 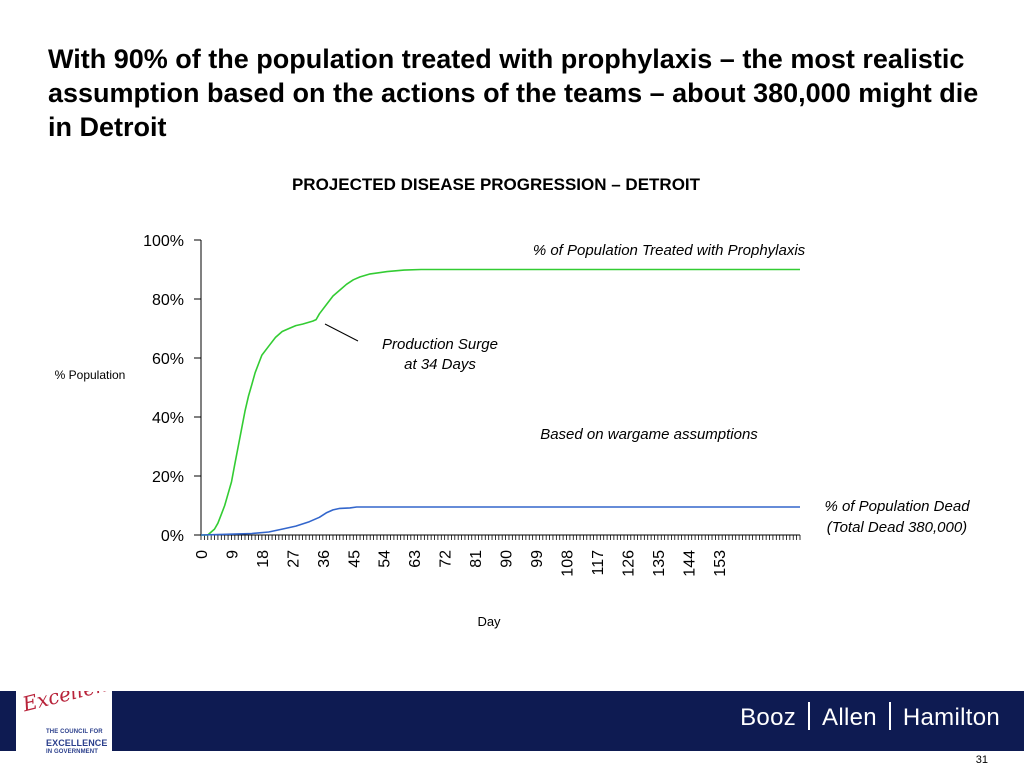 What do you see at coordinates (768, 717) in the screenshot?
I see `brand-word-booz: Booz` at bounding box center [768, 717].